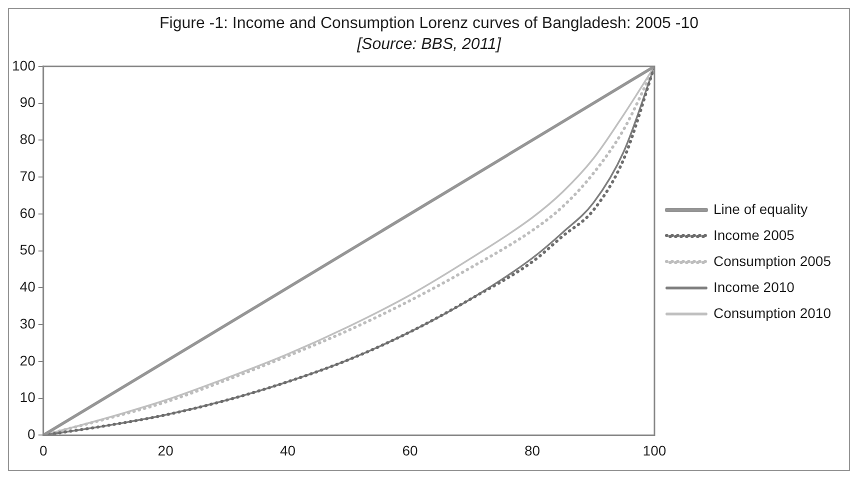 This screenshot has width=858, height=479. I want to click on y-tick-label: 20, so click(28, 360).